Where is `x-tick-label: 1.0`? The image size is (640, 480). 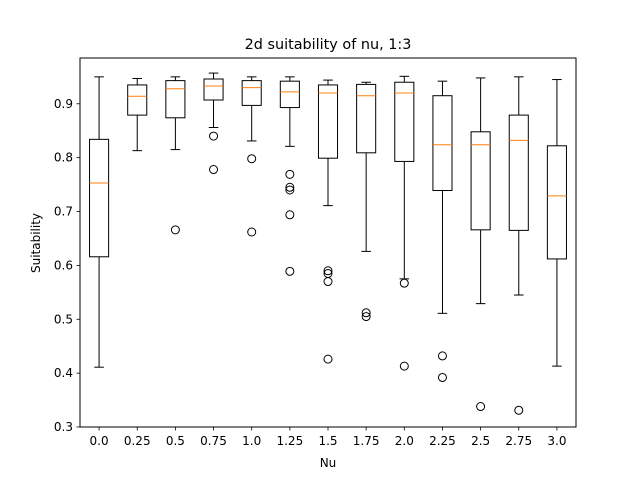 x-tick-label: 1.0 is located at coordinates (251, 441).